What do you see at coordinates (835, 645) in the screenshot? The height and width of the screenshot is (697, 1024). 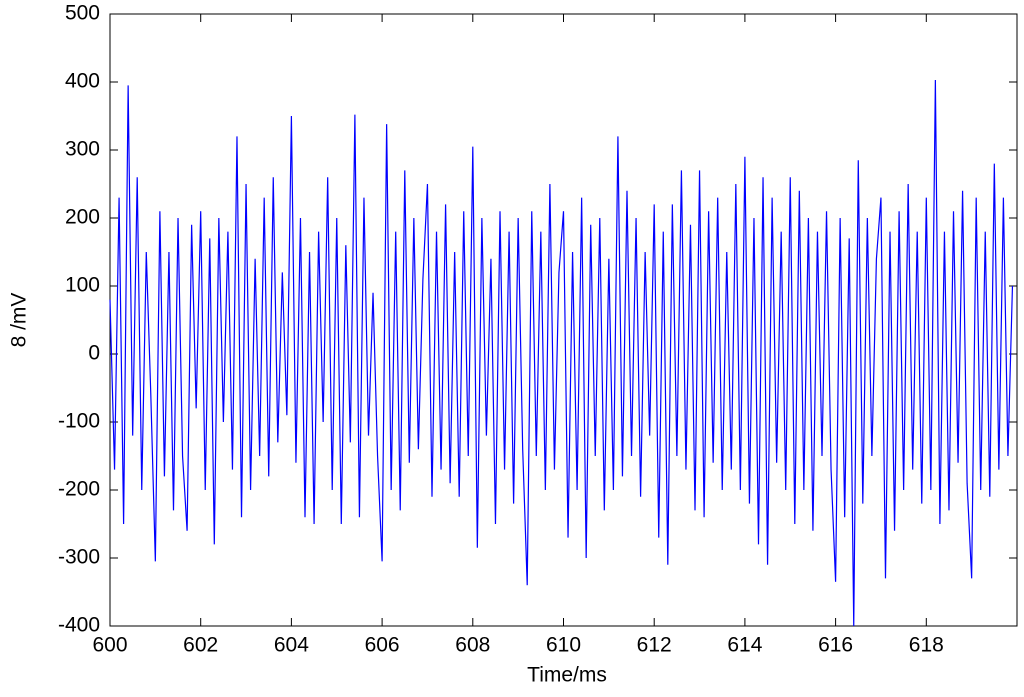 I see `x-tick-label: 616` at bounding box center [835, 645].